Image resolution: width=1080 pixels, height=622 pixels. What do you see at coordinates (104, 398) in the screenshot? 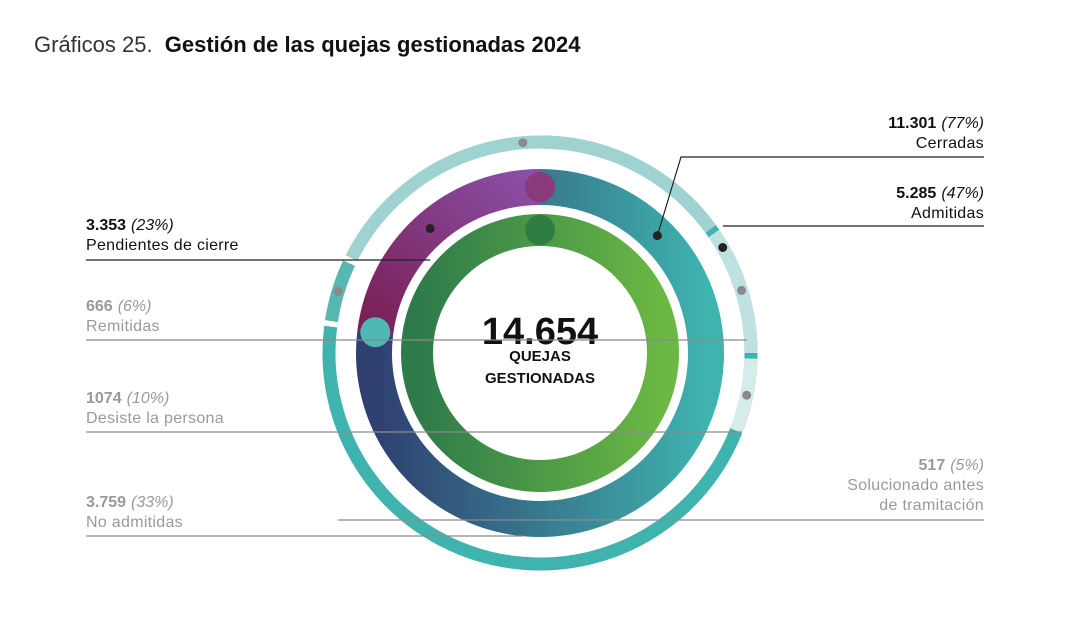
I see `value-number-desiste: 1074` at bounding box center [104, 398].